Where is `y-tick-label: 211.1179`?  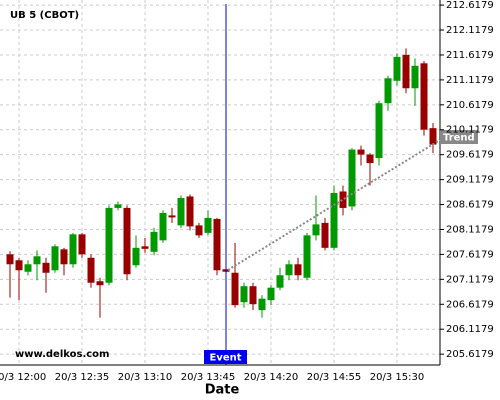
y-tick-label: 211.1179 is located at coordinates (470, 80).